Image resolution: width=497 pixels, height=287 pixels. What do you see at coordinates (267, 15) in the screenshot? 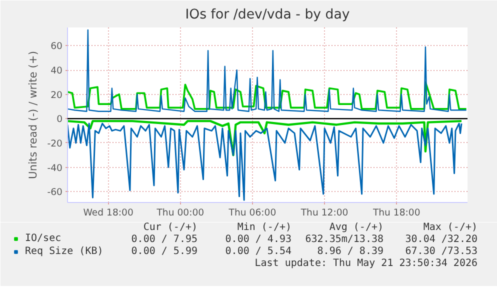
I see `chart-title: IOs for /dev/vda - by day` at bounding box center [267, 15].